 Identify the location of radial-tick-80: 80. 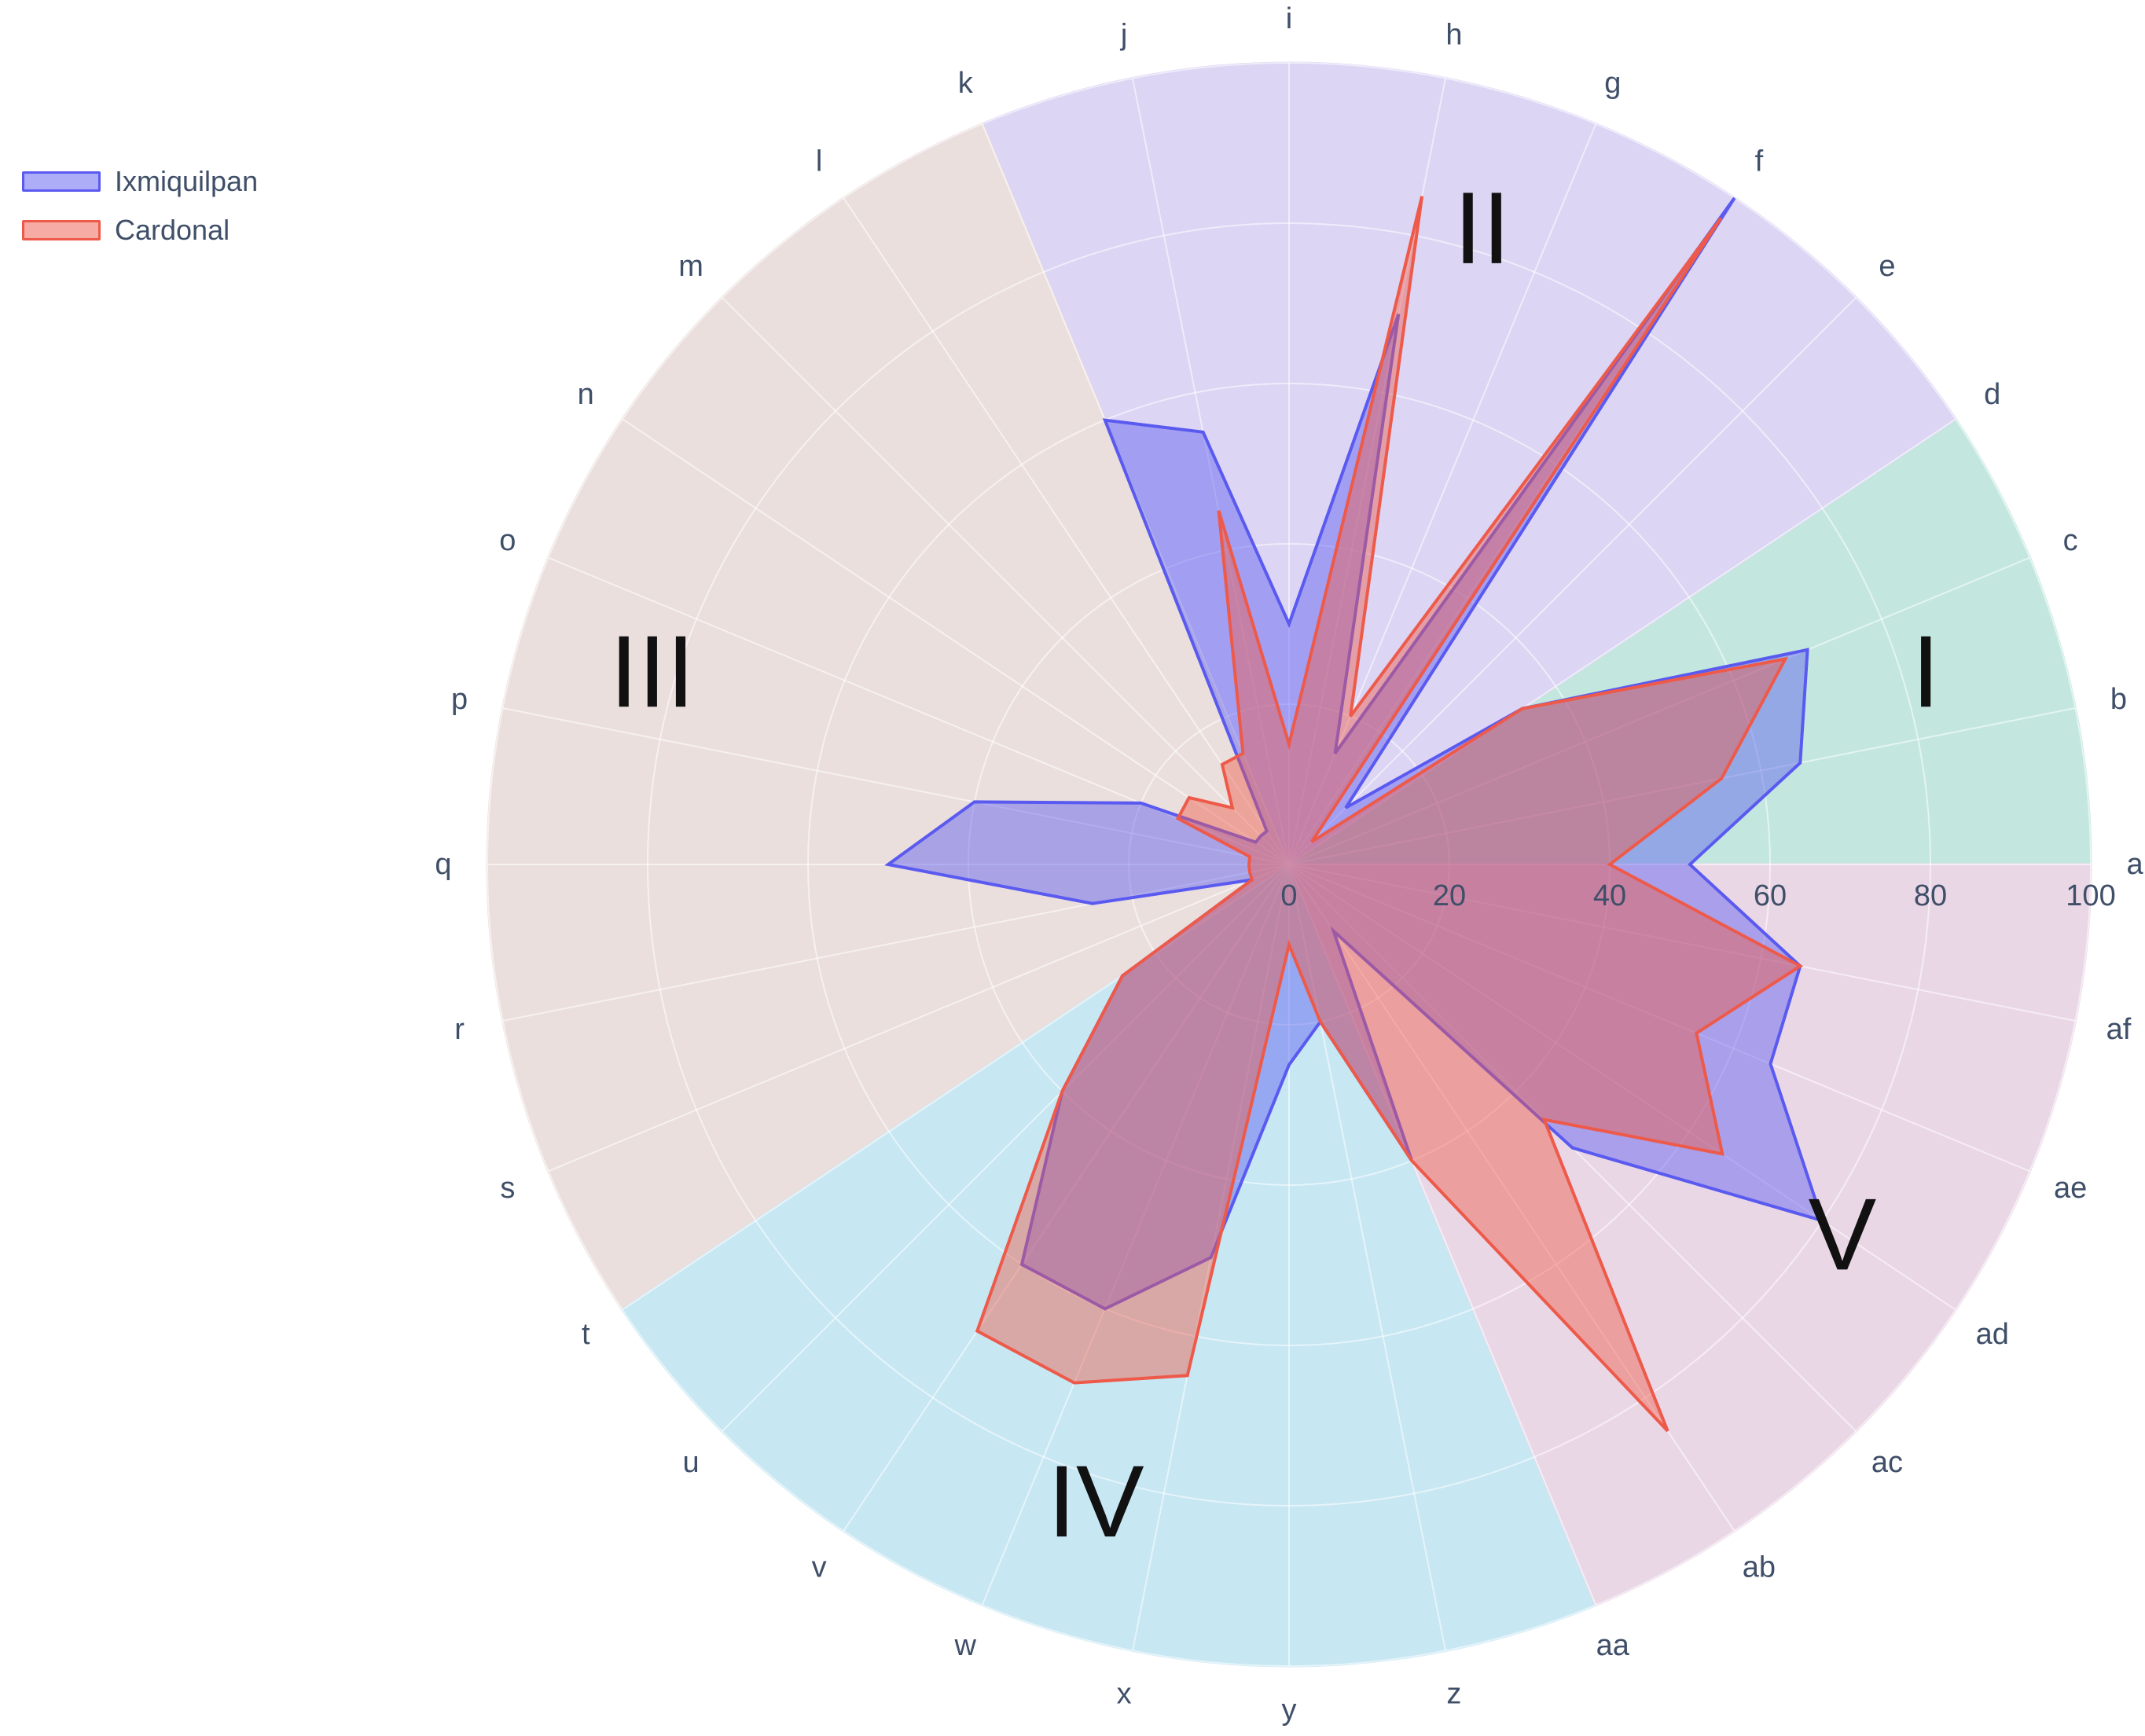
(1930, 896).